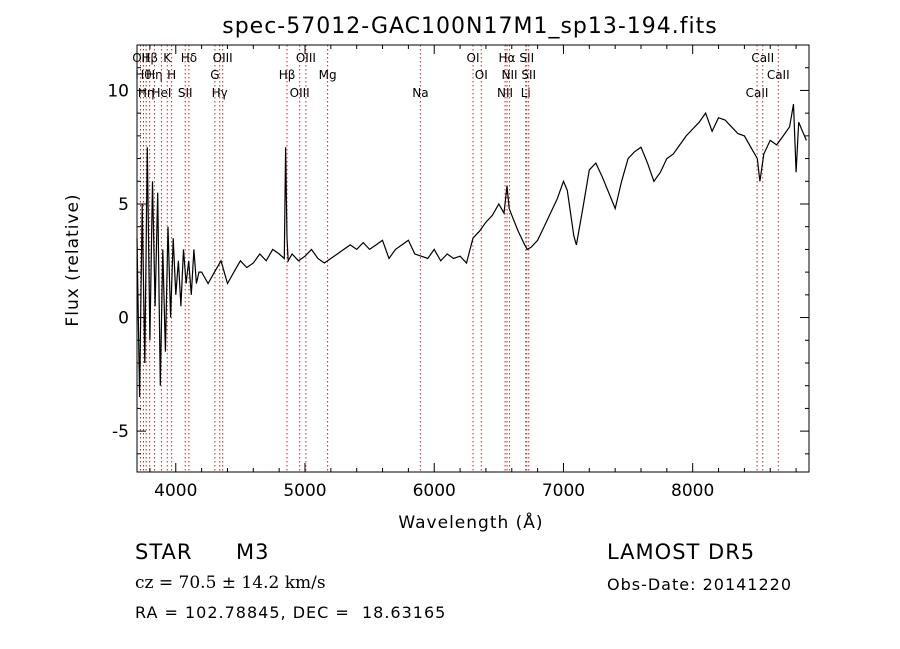  Describe the element at coordinates (175, 491) in the screenshot. I see `x-tick-label: 4000` at that location.